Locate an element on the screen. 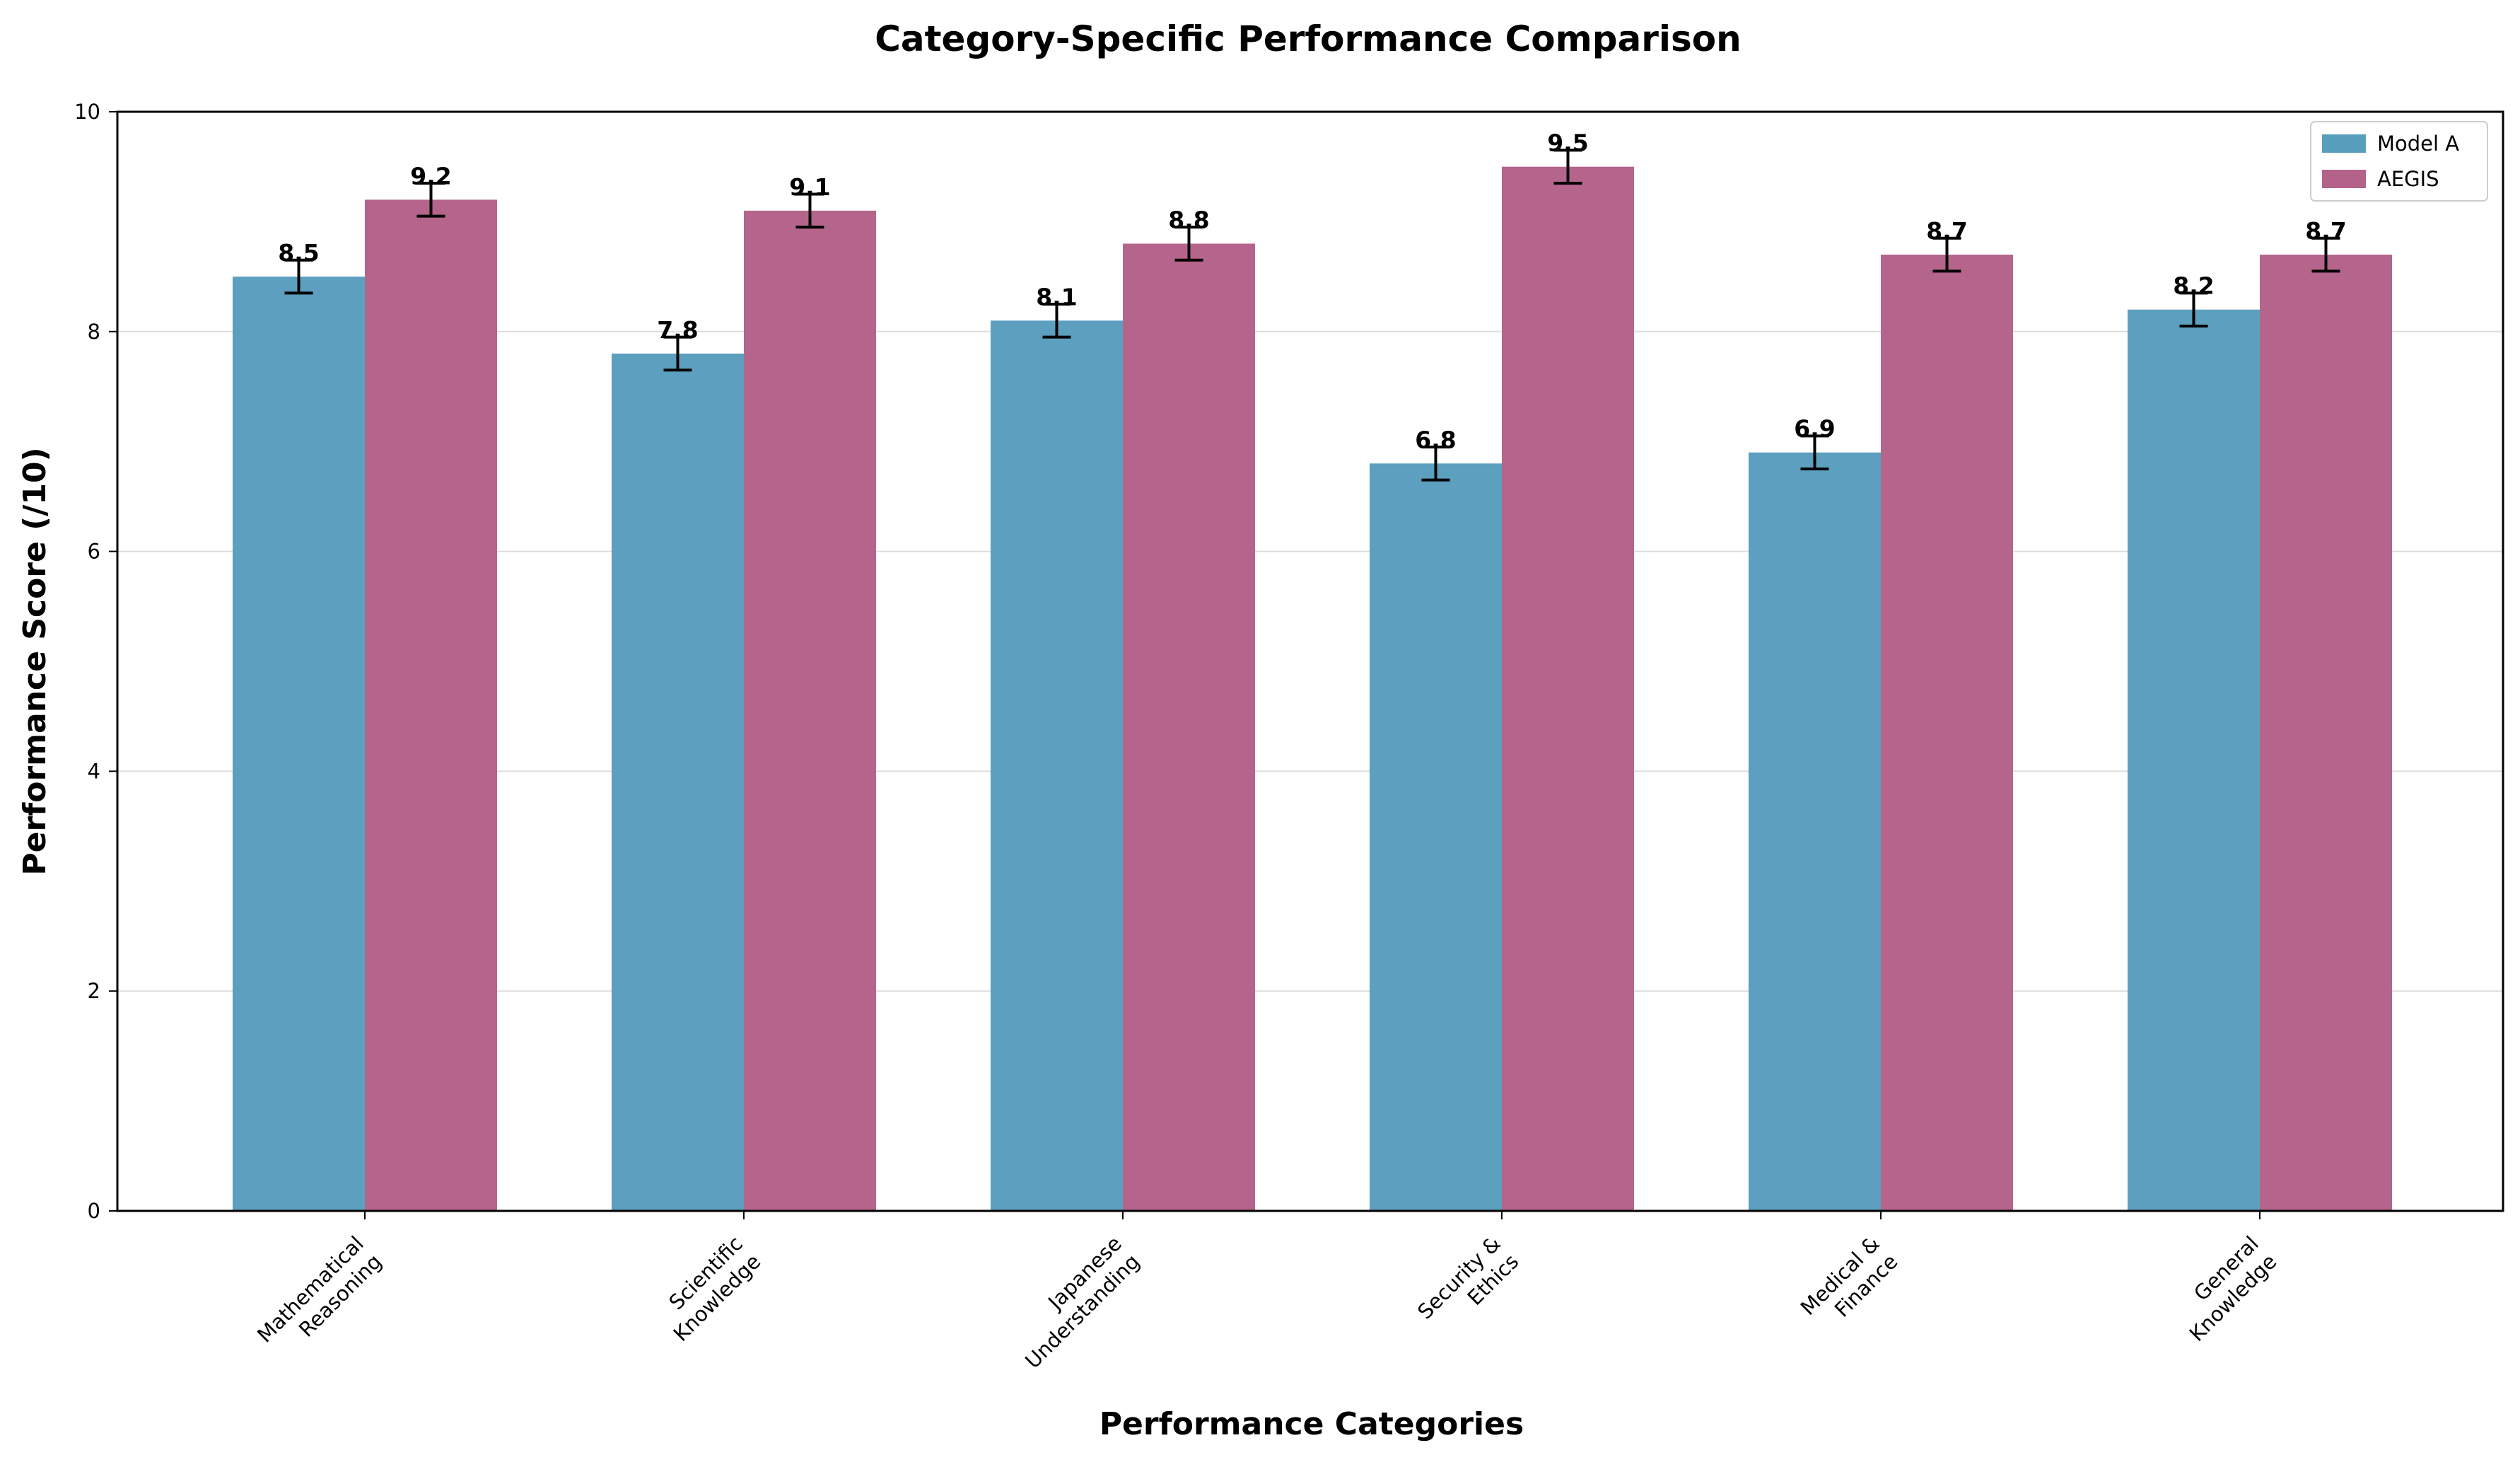 The width and height of the screenshot is (2520, 1462). data-label: 6.9 is located at coordinates (1814, 429).